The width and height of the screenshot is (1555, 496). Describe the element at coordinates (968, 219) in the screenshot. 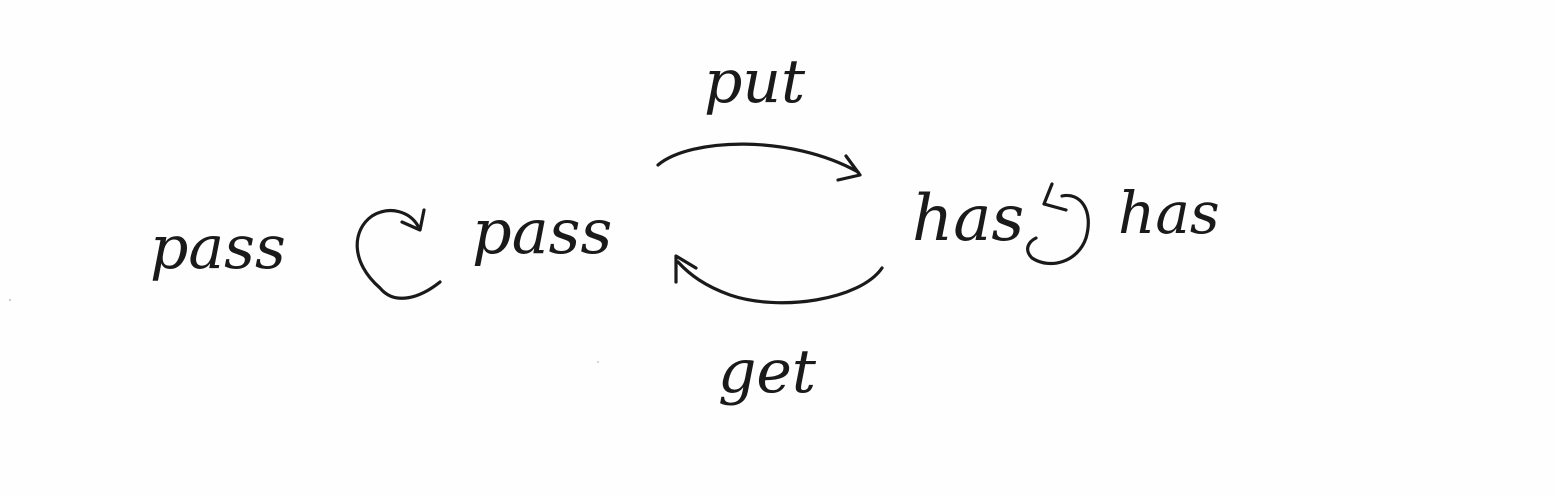

I see `node-has-left: has` at that location.